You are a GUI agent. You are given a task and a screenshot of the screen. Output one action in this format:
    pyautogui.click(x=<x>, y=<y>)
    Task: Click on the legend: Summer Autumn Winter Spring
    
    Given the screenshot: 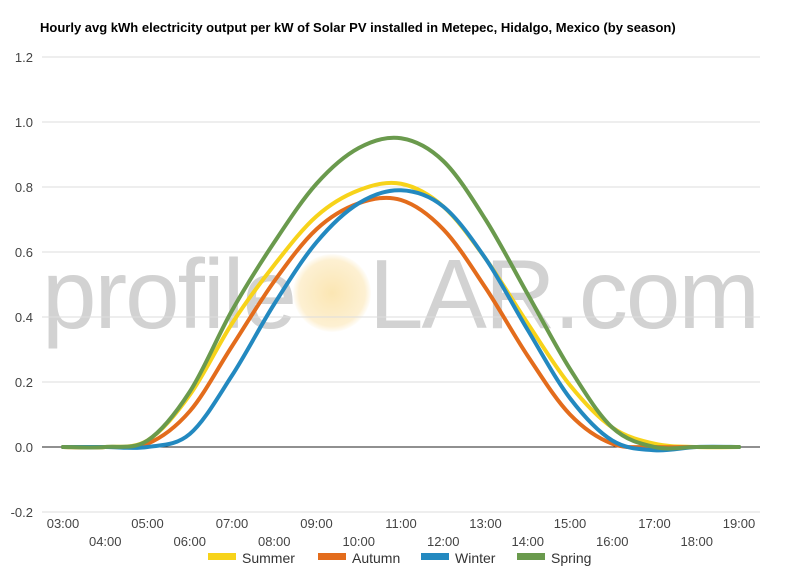 What is the action you would take?
    pyautogui.click(x=399, y=558)
    